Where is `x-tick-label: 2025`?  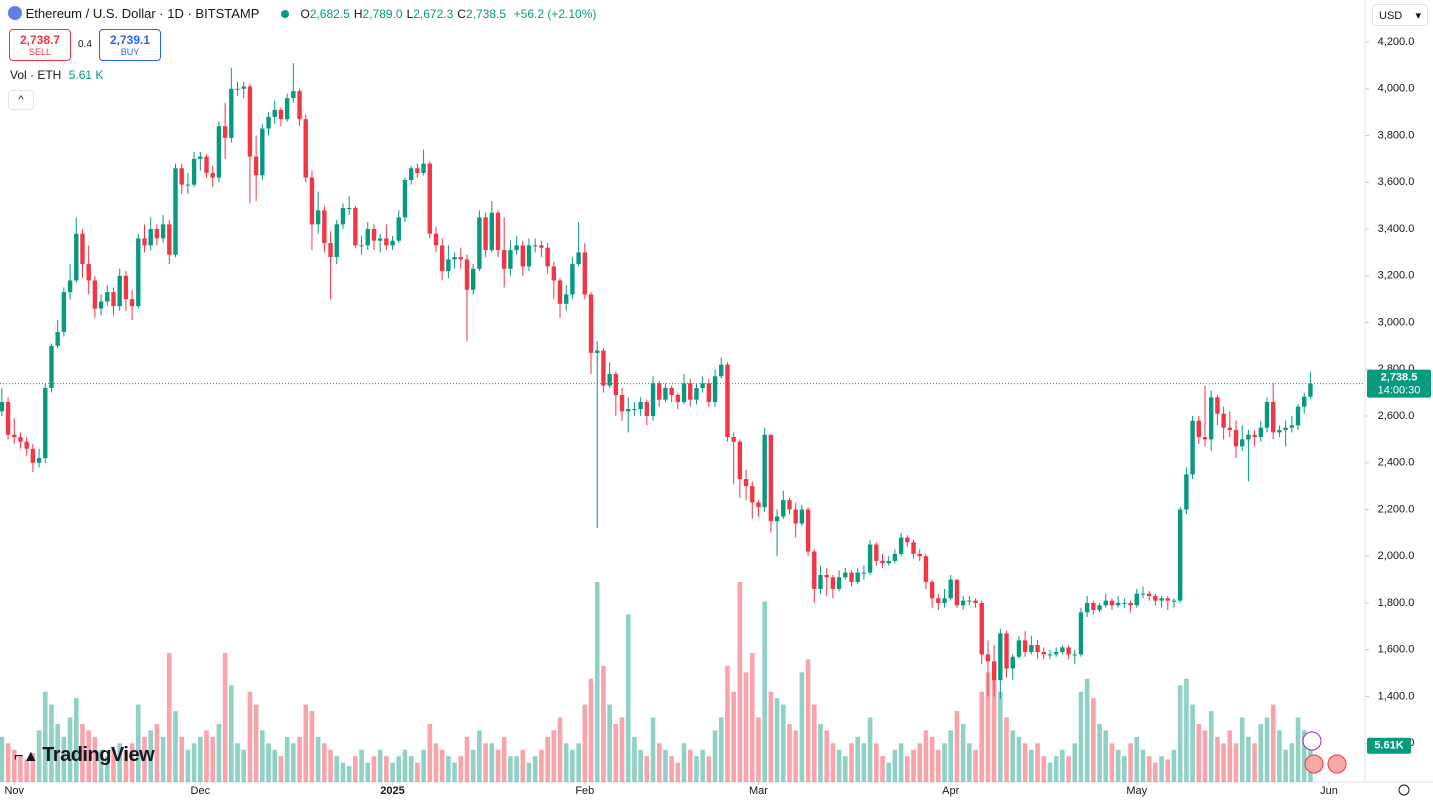
x-tick-label: 2025 is located at coordinates (392, 791).